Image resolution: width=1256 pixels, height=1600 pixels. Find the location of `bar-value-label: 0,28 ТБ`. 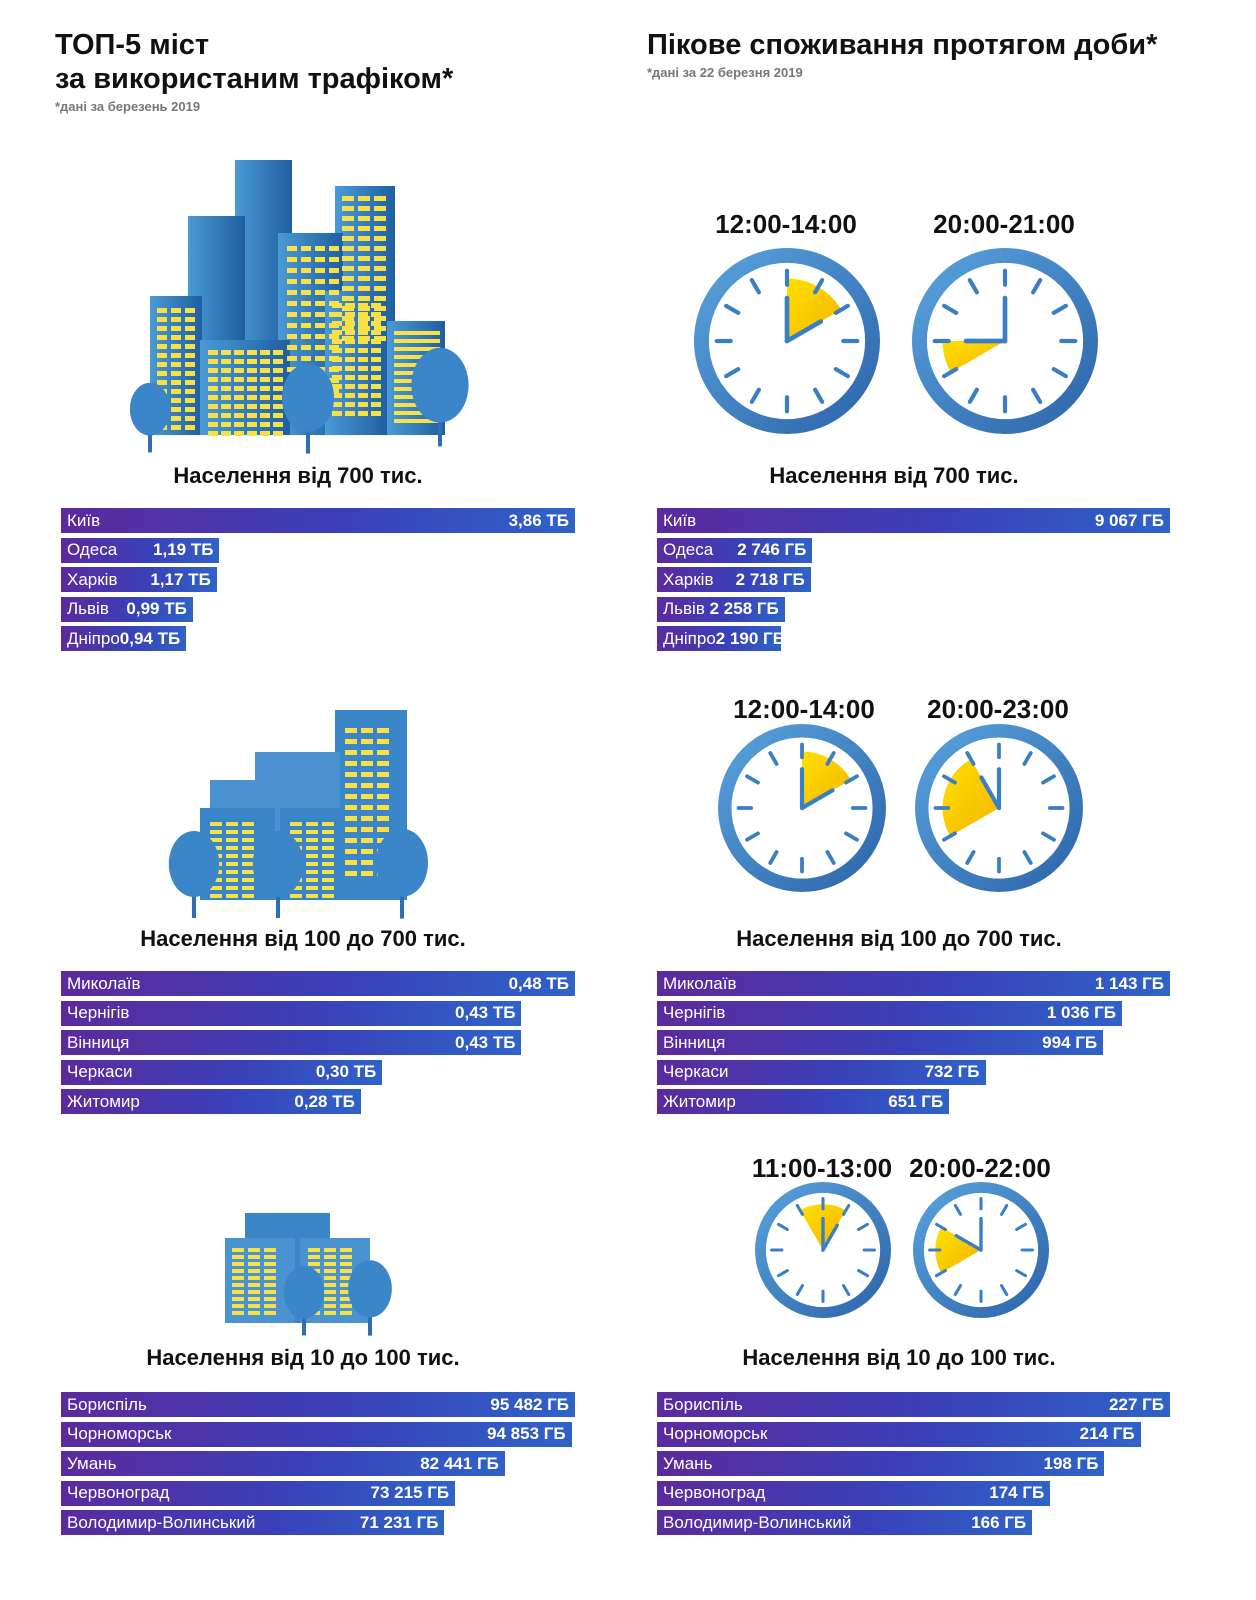

bar-value-label: 0,28 ТБ is located at coordinates (324, 1101).